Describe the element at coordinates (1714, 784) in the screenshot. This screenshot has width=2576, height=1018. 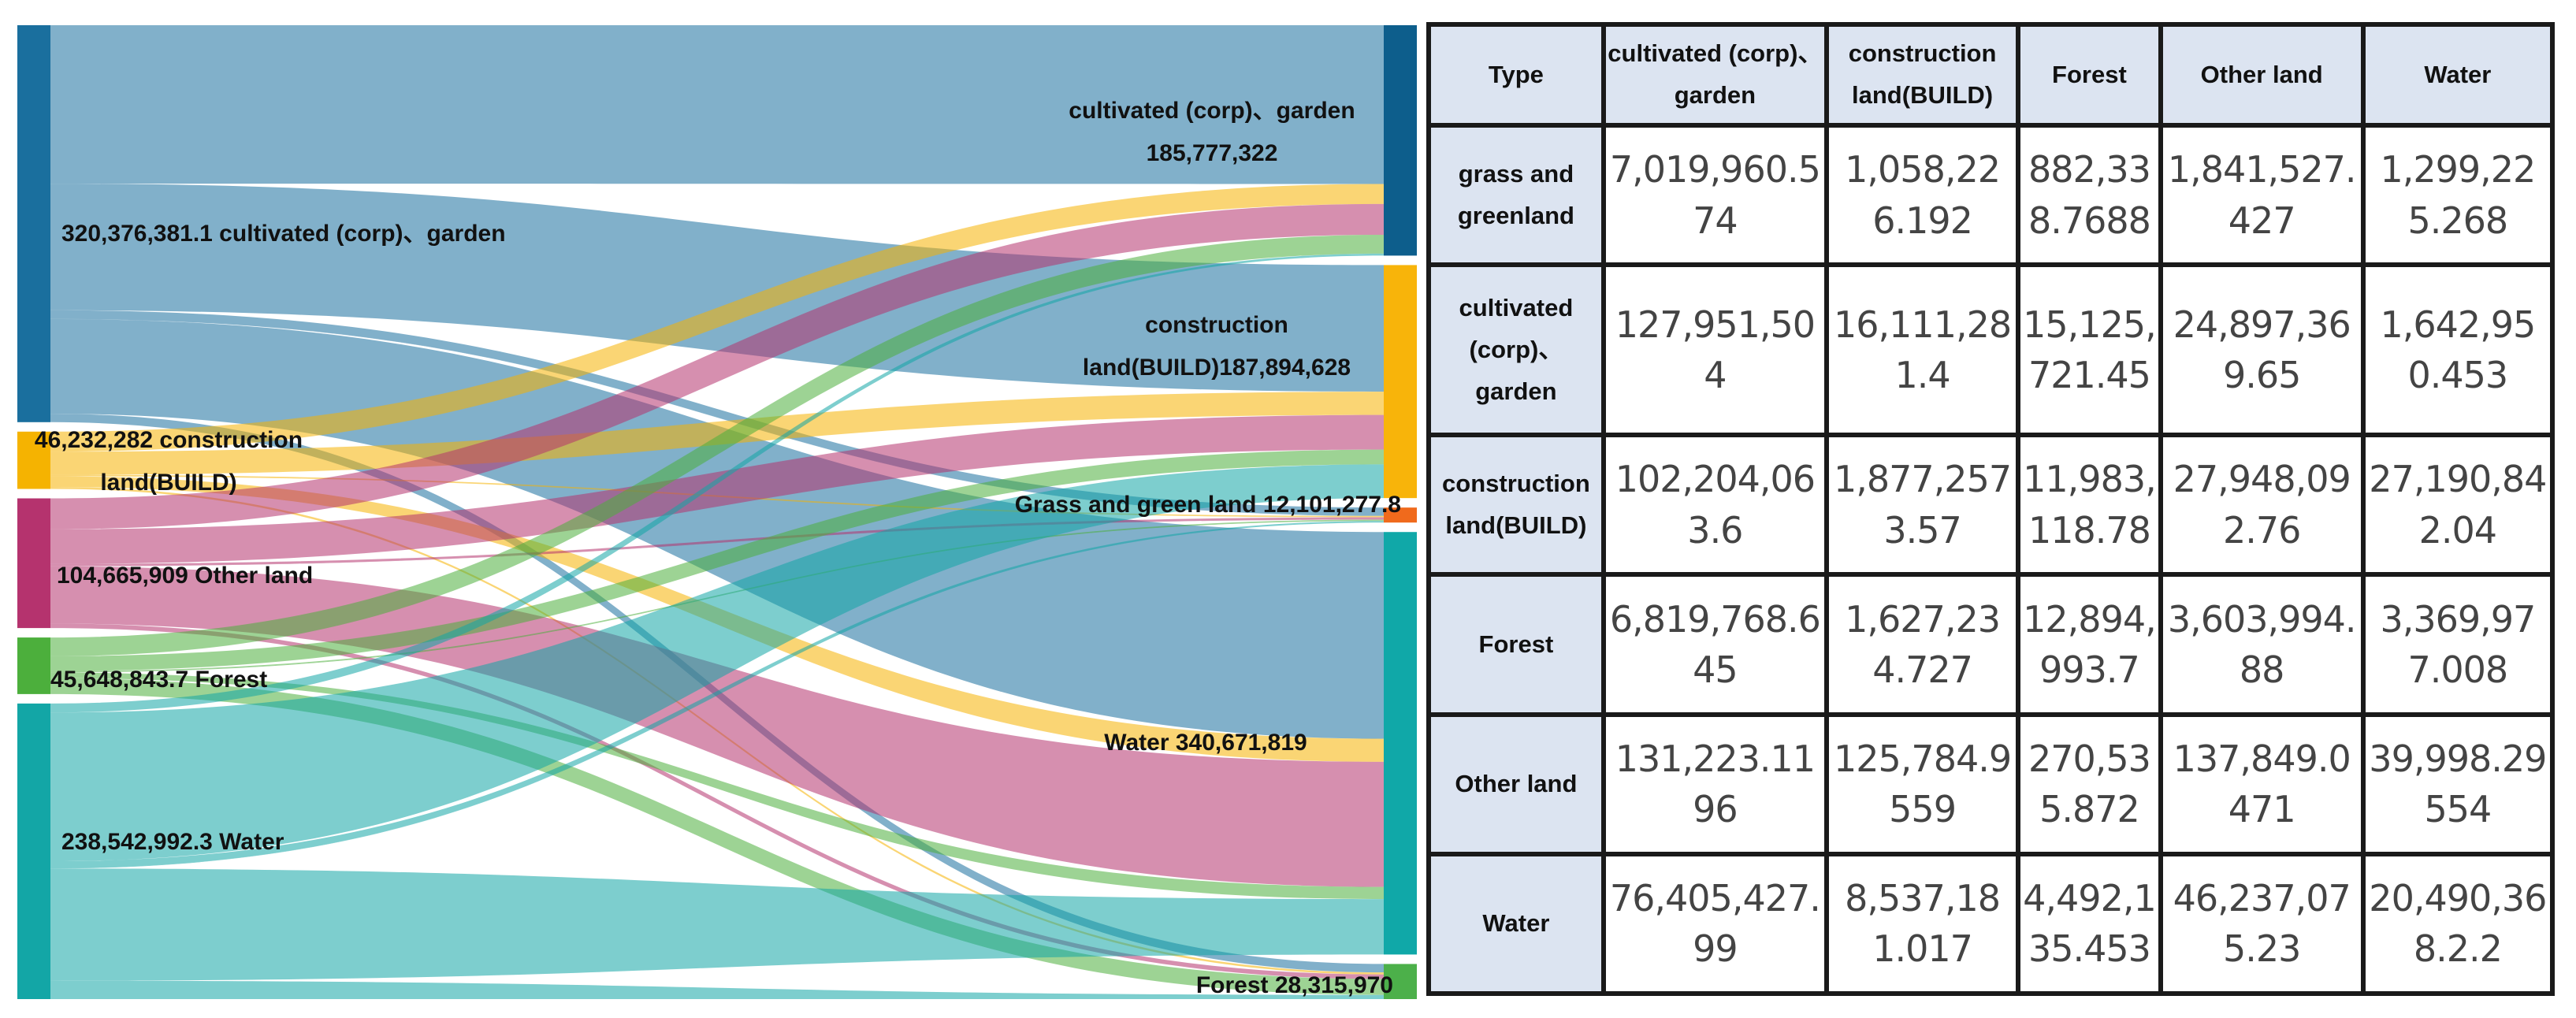
I see `table-cell: 131,223.1196` at that location.